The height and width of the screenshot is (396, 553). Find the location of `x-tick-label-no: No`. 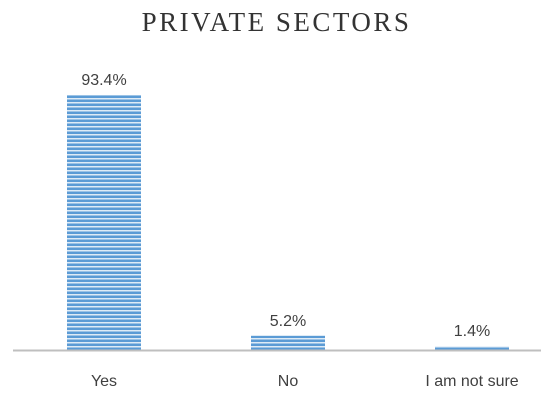

x-tick-label-no: No is located at coordinates (288, 381).